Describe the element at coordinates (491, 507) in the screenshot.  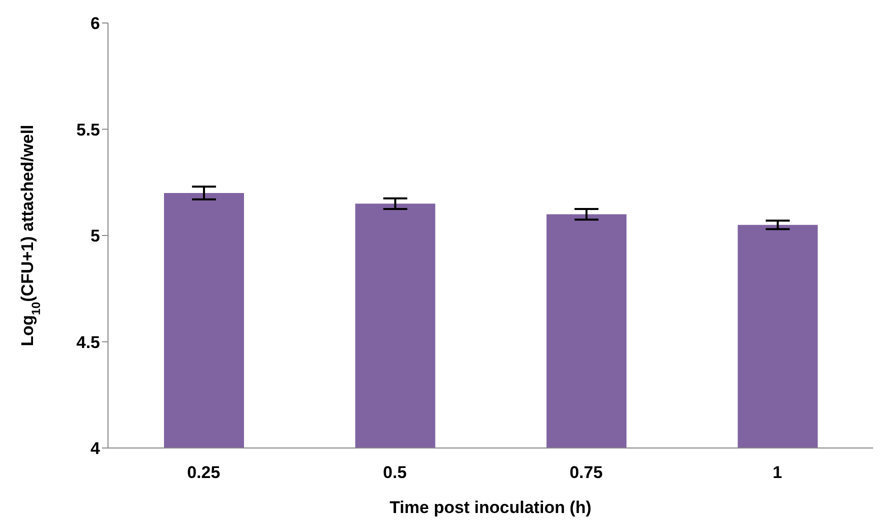
I see `x-axis-title: Time post inoculation (h)` at that location.